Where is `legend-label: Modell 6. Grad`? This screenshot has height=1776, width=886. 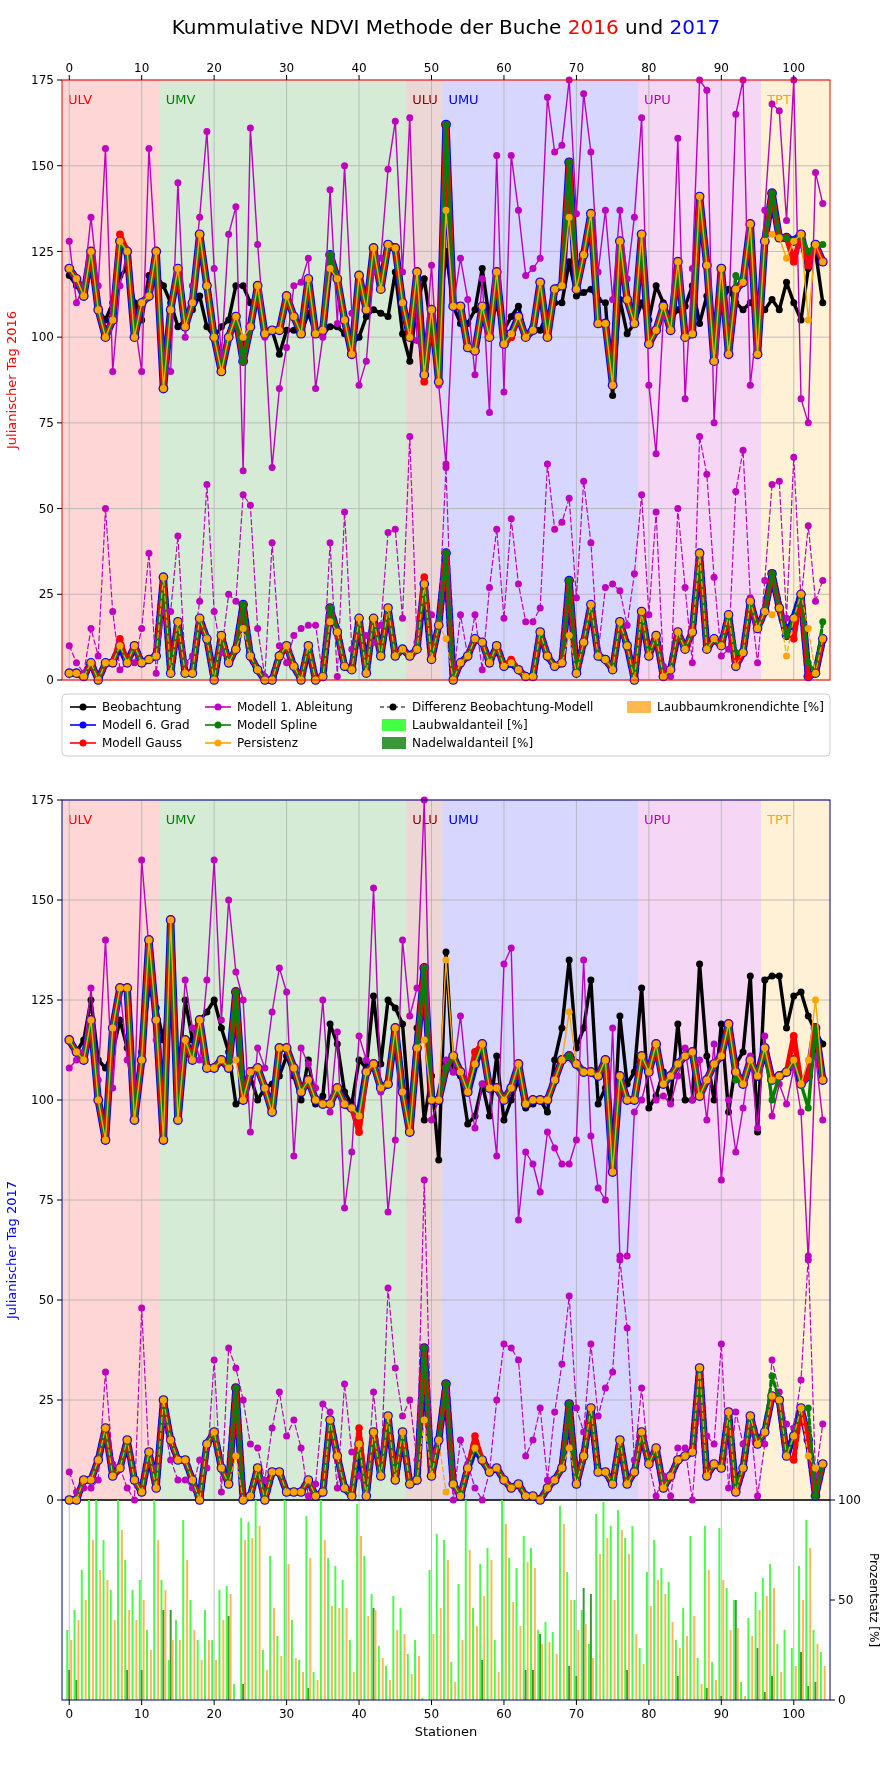
legend-label: Modell 6. Grad is located at coordinates (146, 725).